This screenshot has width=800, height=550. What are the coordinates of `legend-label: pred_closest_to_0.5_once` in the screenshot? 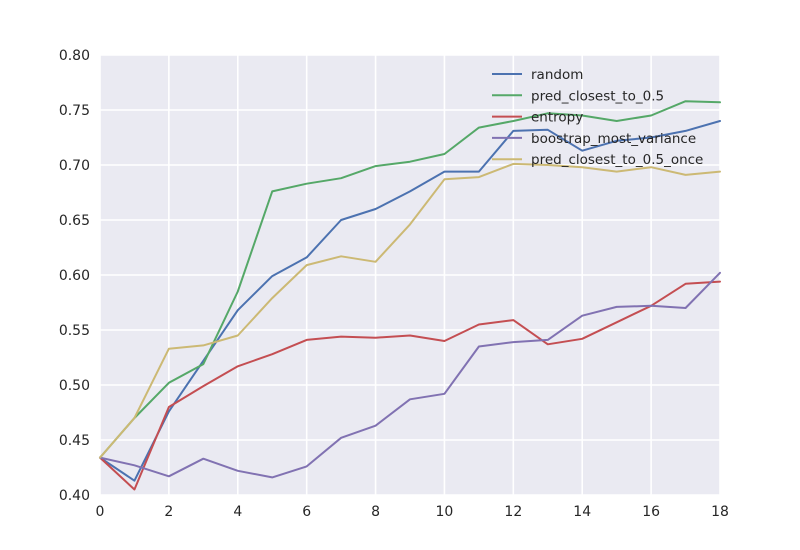 It's located at (617, 160).